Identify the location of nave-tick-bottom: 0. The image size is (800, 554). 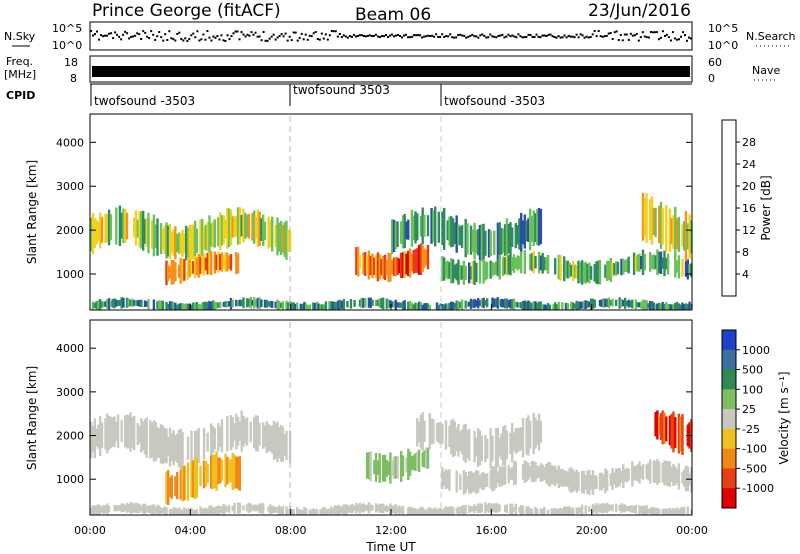
(711, 78).